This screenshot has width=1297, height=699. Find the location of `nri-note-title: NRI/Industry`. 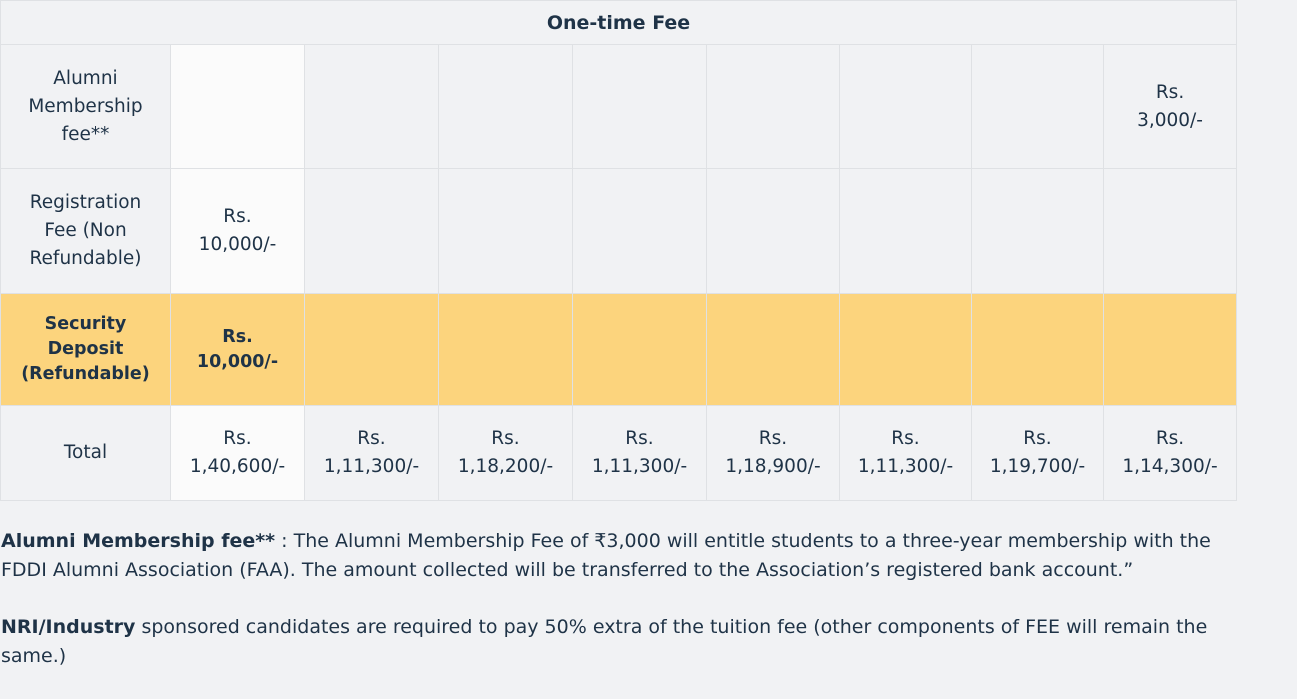

nri-note-title: NRI/Industry is located at coordinates (68, 627).